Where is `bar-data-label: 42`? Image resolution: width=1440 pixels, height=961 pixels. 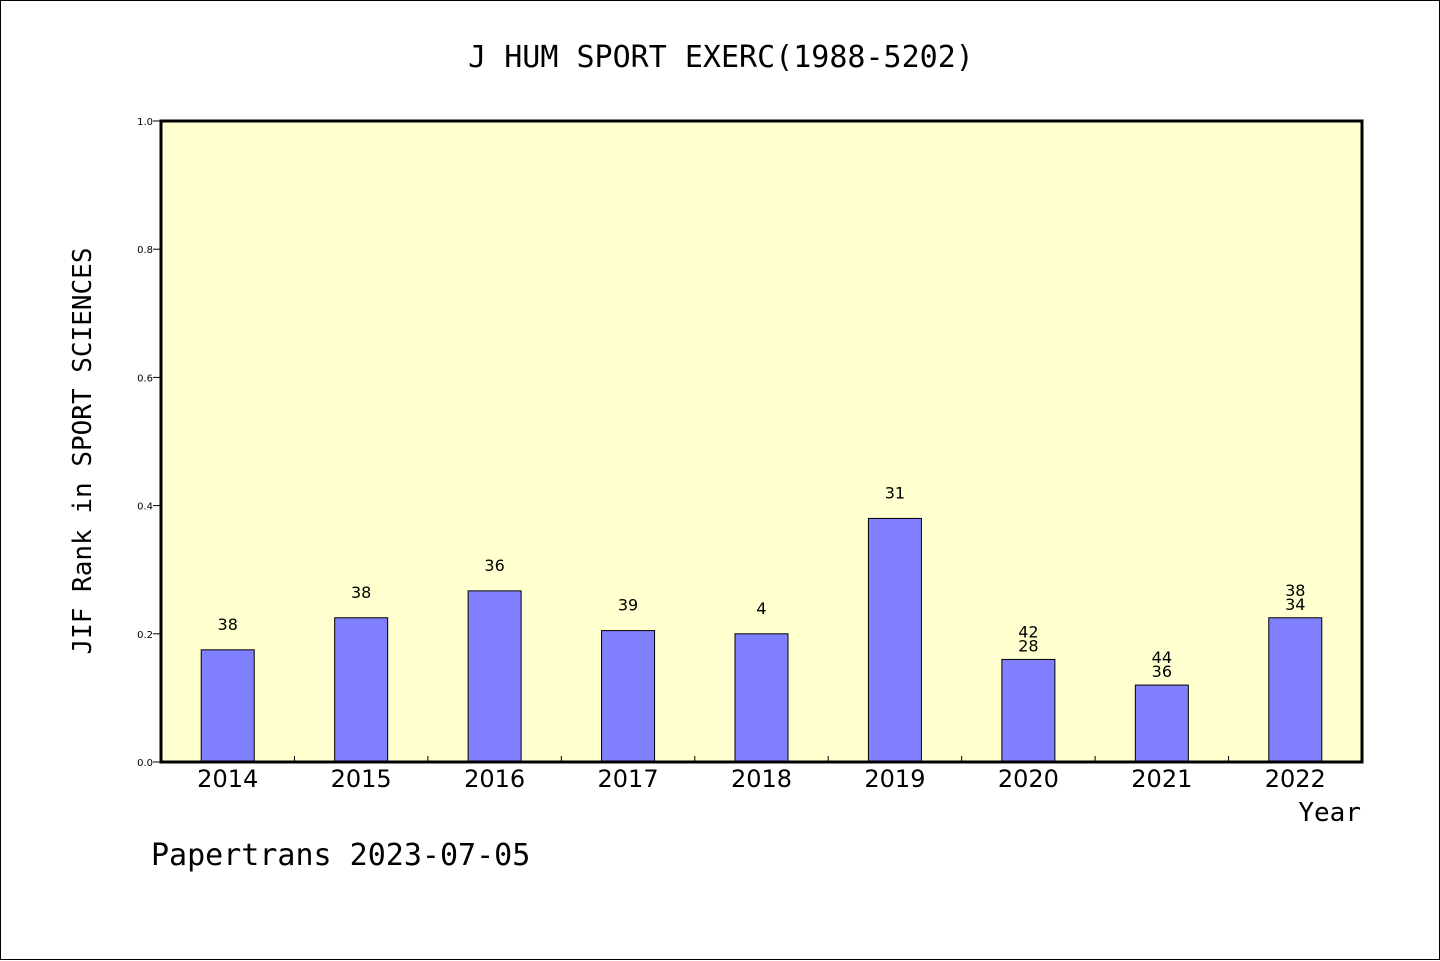
bar-data-label: 42 is located at coordinates (1028, 631).